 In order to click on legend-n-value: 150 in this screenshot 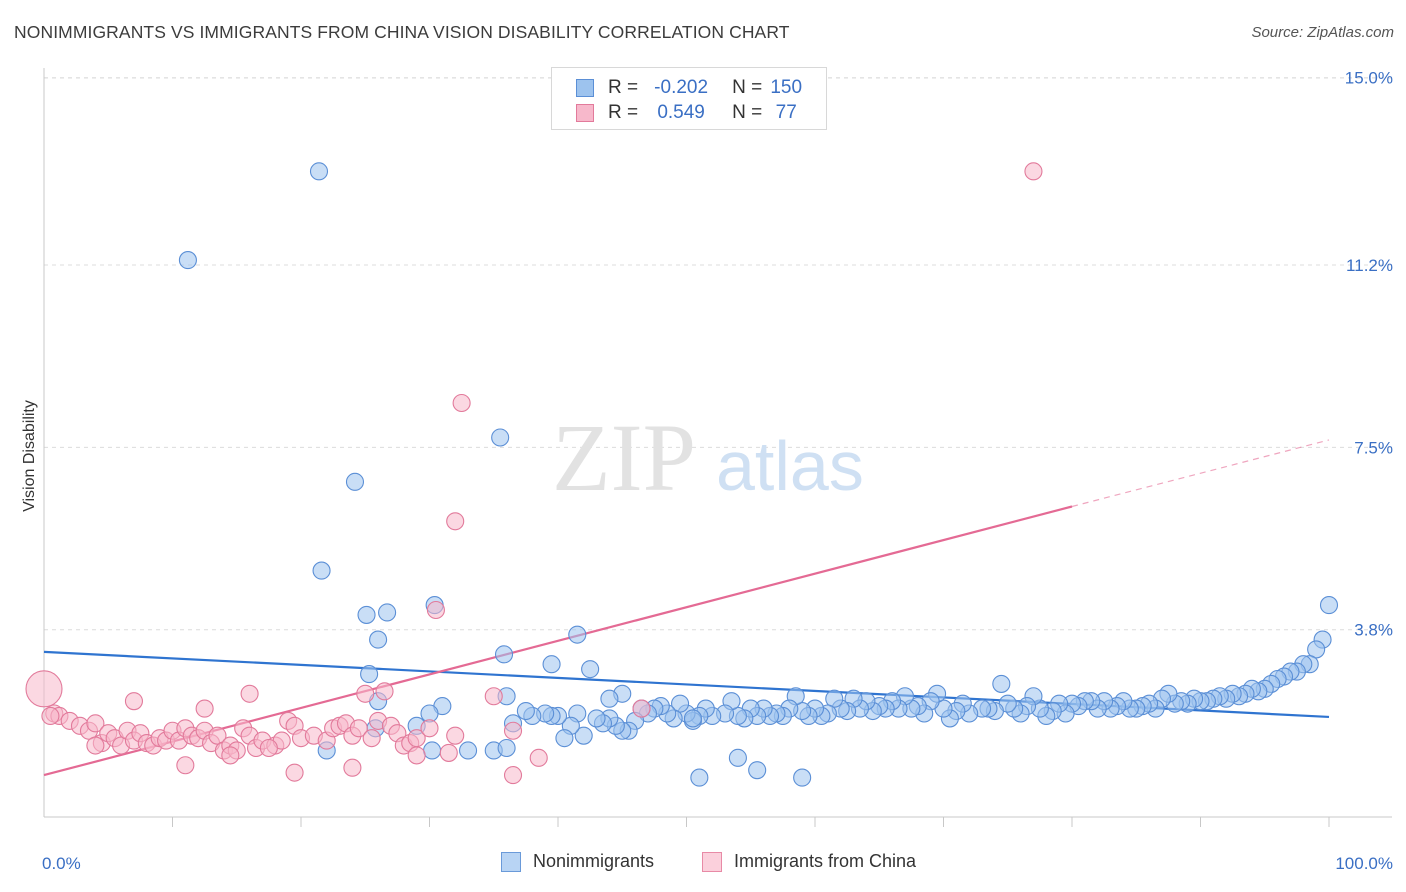, I will do `click(786, 87)`.